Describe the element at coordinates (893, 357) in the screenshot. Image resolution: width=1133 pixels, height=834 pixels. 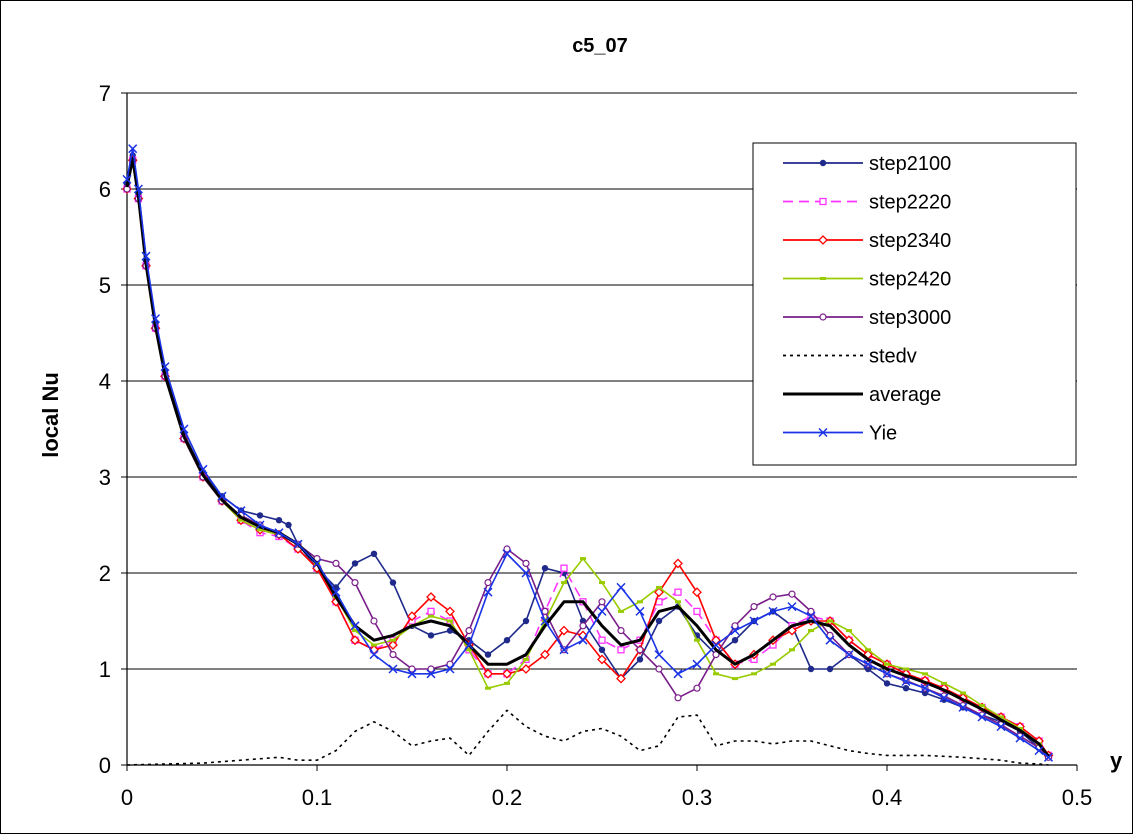
I see `legend-label: stedv` at that location.